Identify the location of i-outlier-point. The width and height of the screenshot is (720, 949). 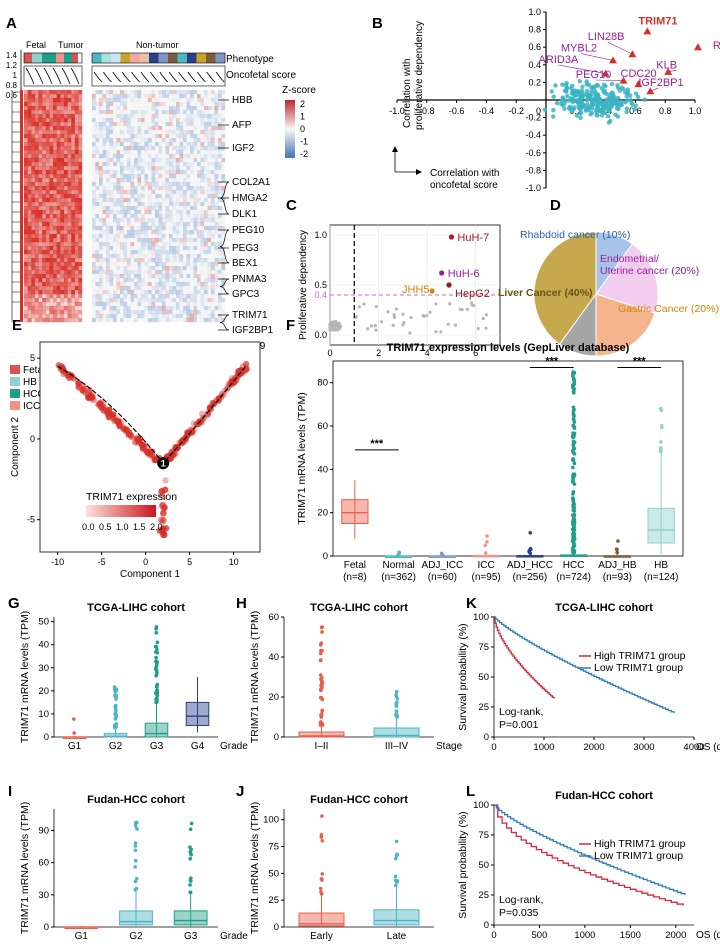
(137, 829).